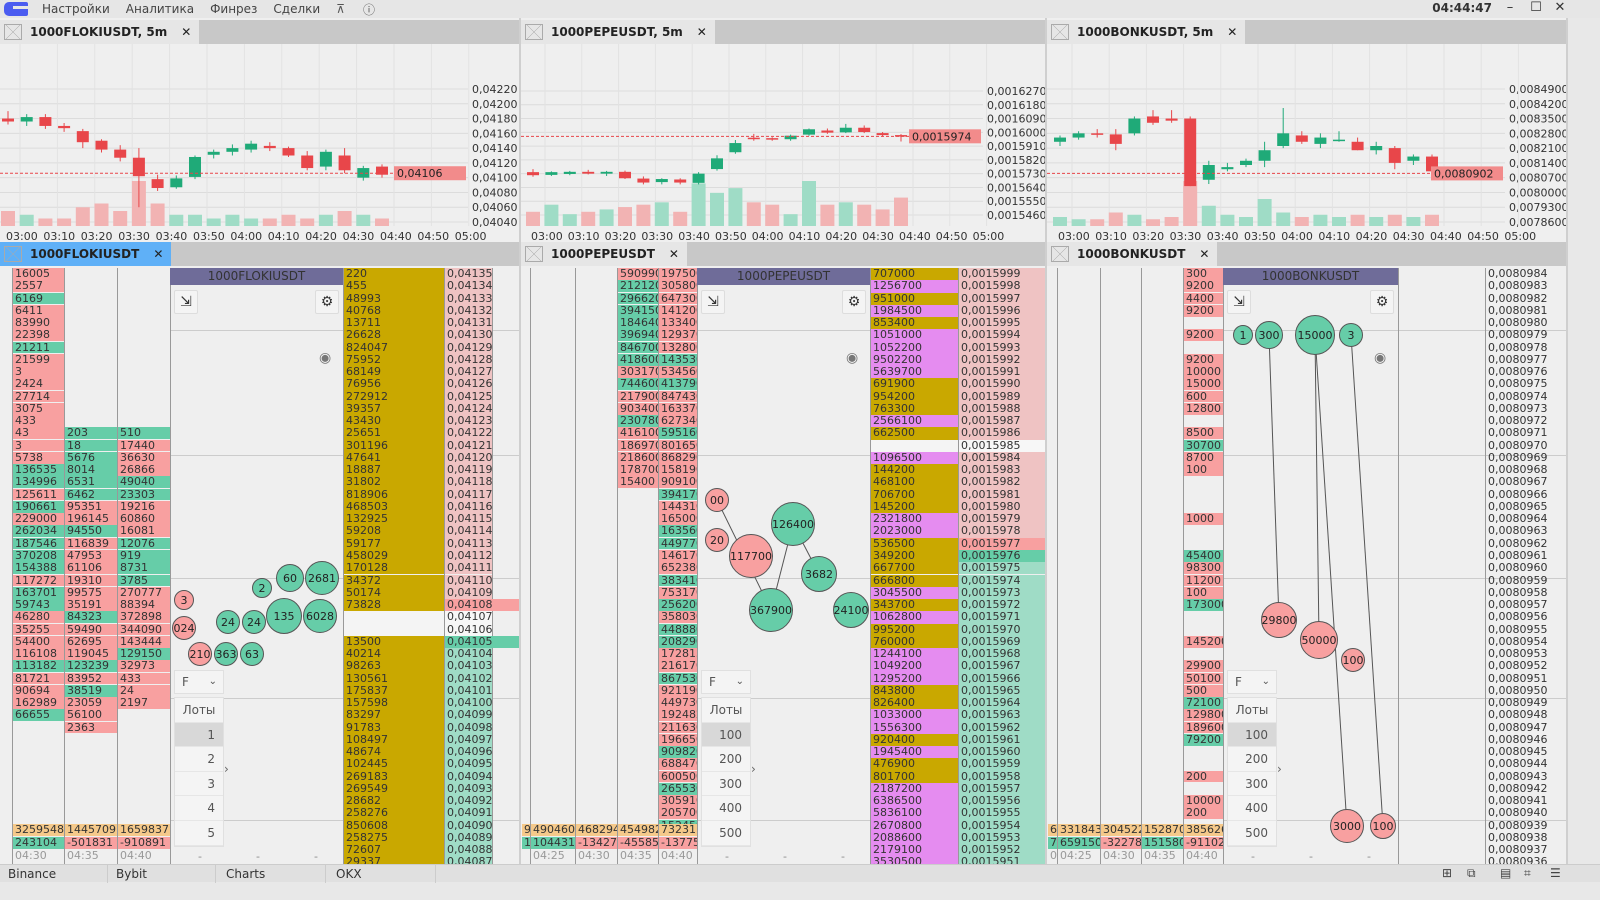 The height and width of the screenshot is (900, 1600). I want to click on price-level: 0,0080965, so click(1518, 506).